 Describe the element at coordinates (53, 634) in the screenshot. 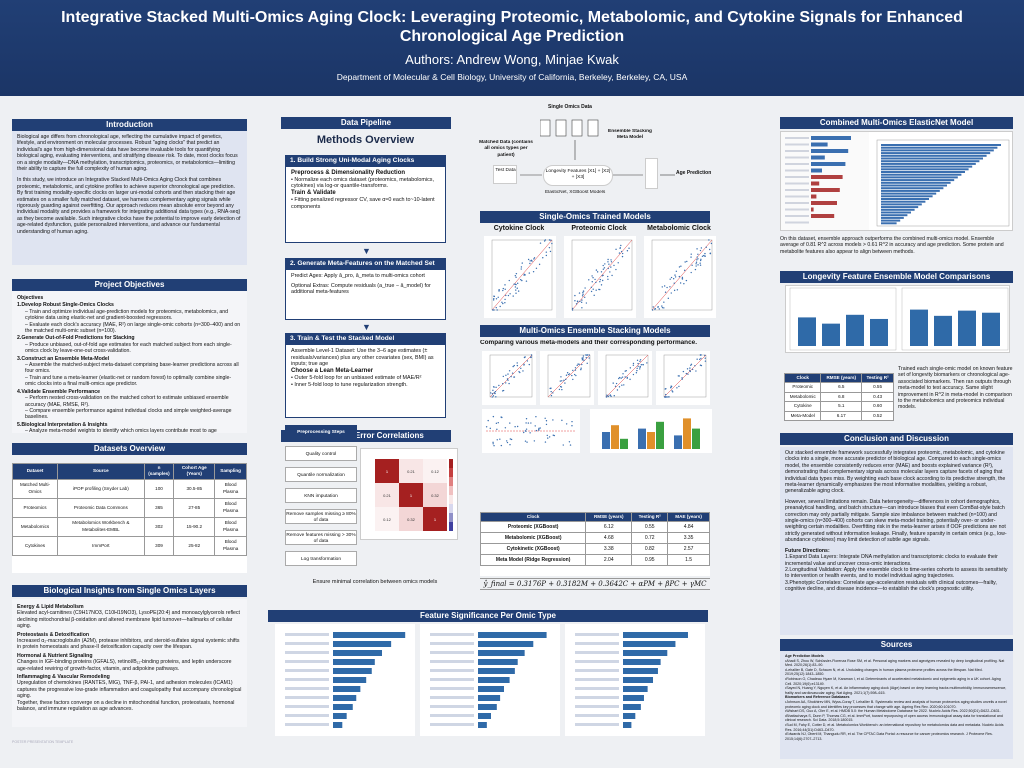

I see `insight-item: Proteostasis & Detoxification` at that location.